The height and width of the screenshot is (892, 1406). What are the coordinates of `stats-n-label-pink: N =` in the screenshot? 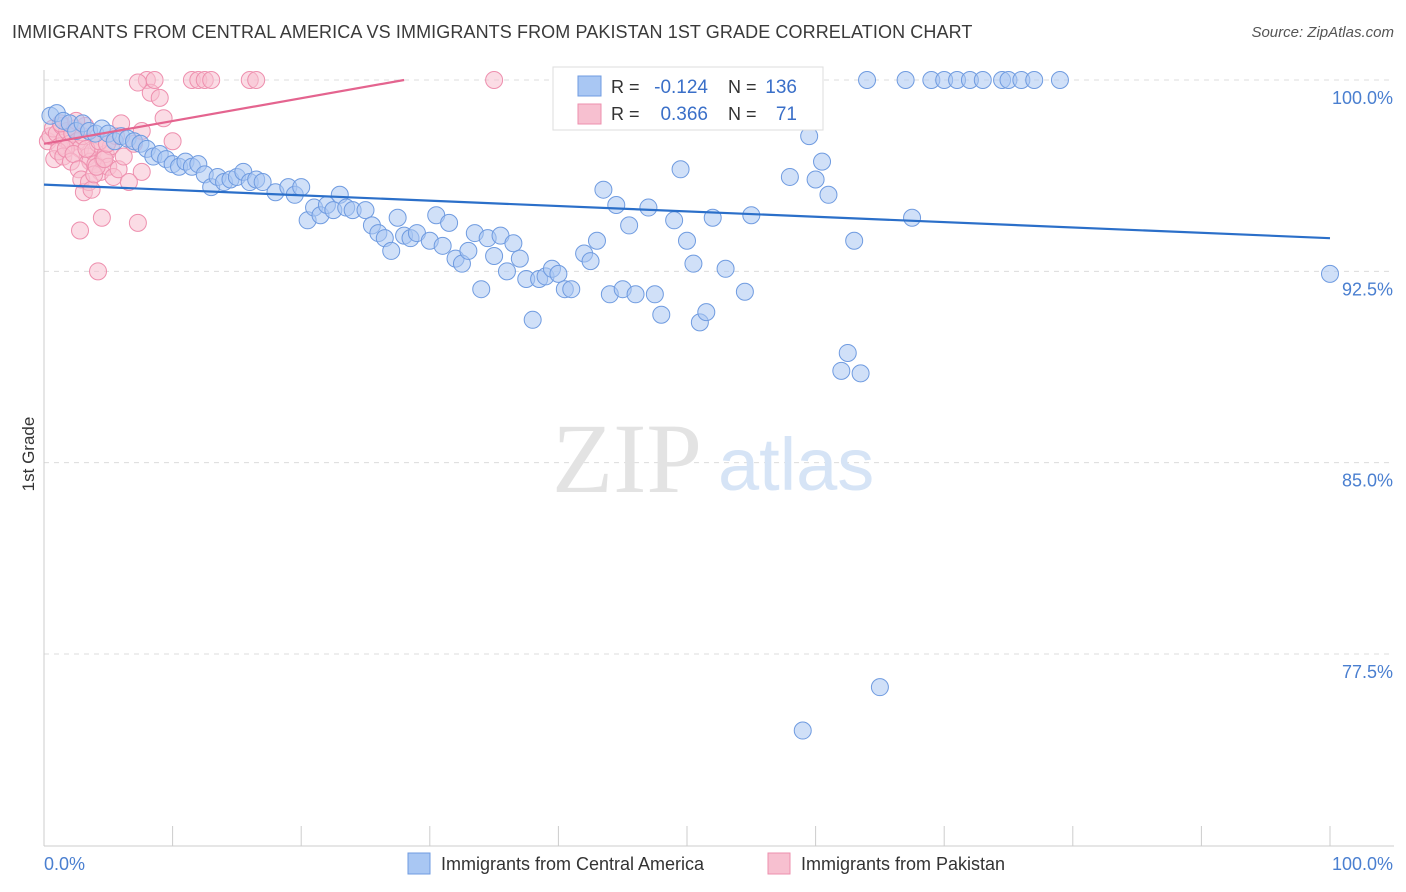 It's located at (742, 114).